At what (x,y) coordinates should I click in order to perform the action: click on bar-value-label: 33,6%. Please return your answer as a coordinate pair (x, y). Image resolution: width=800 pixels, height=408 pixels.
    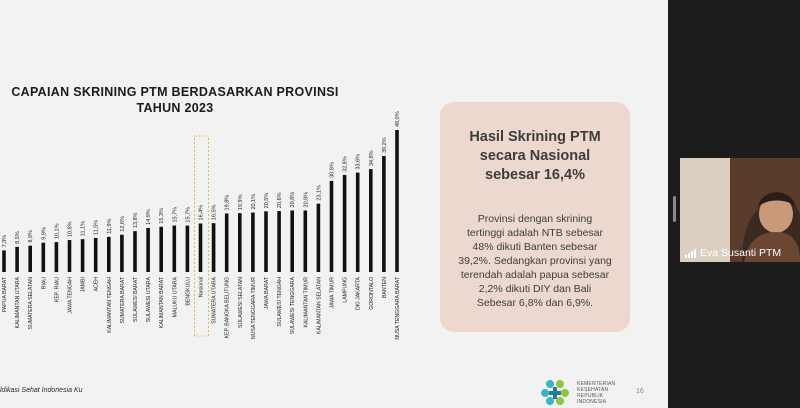
    Looking at the image, I should click on (359, 162).